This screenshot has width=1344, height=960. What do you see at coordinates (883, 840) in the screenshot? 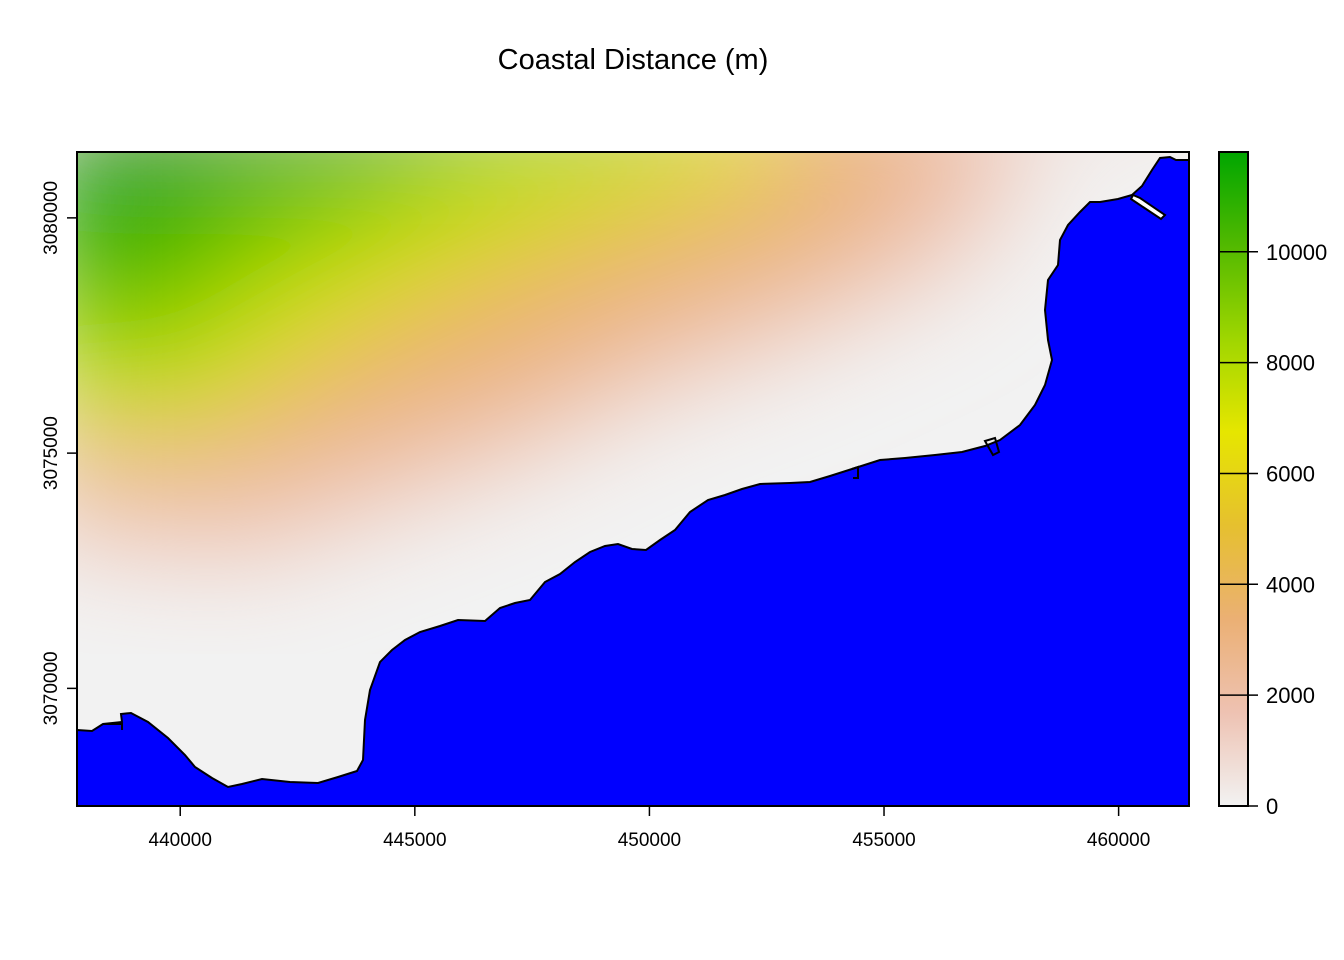
I see `x-tick-label: 455000` at bounding box center [883, 840].